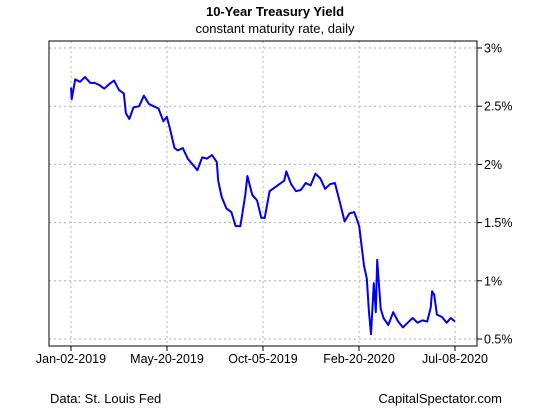  What do you see at coordinates (275, 28) in the screenshot?
I see `chart-subtitle: constant maturity rate, daily` at bounding box center [275, 28].